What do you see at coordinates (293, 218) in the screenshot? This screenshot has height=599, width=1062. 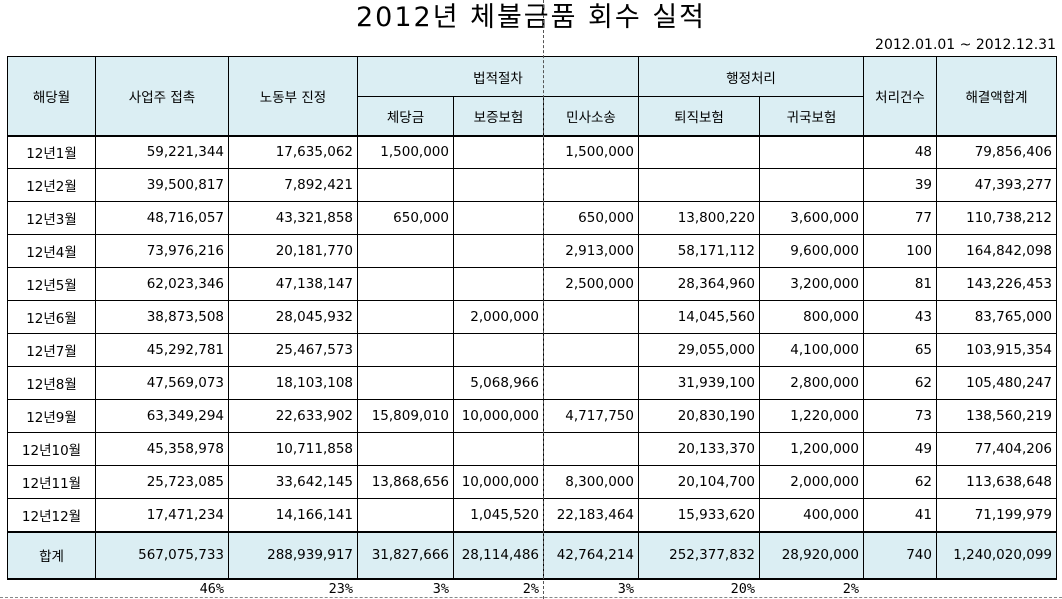 I see `amount-cell: 43,321,858` at bounding box center [293, 218].